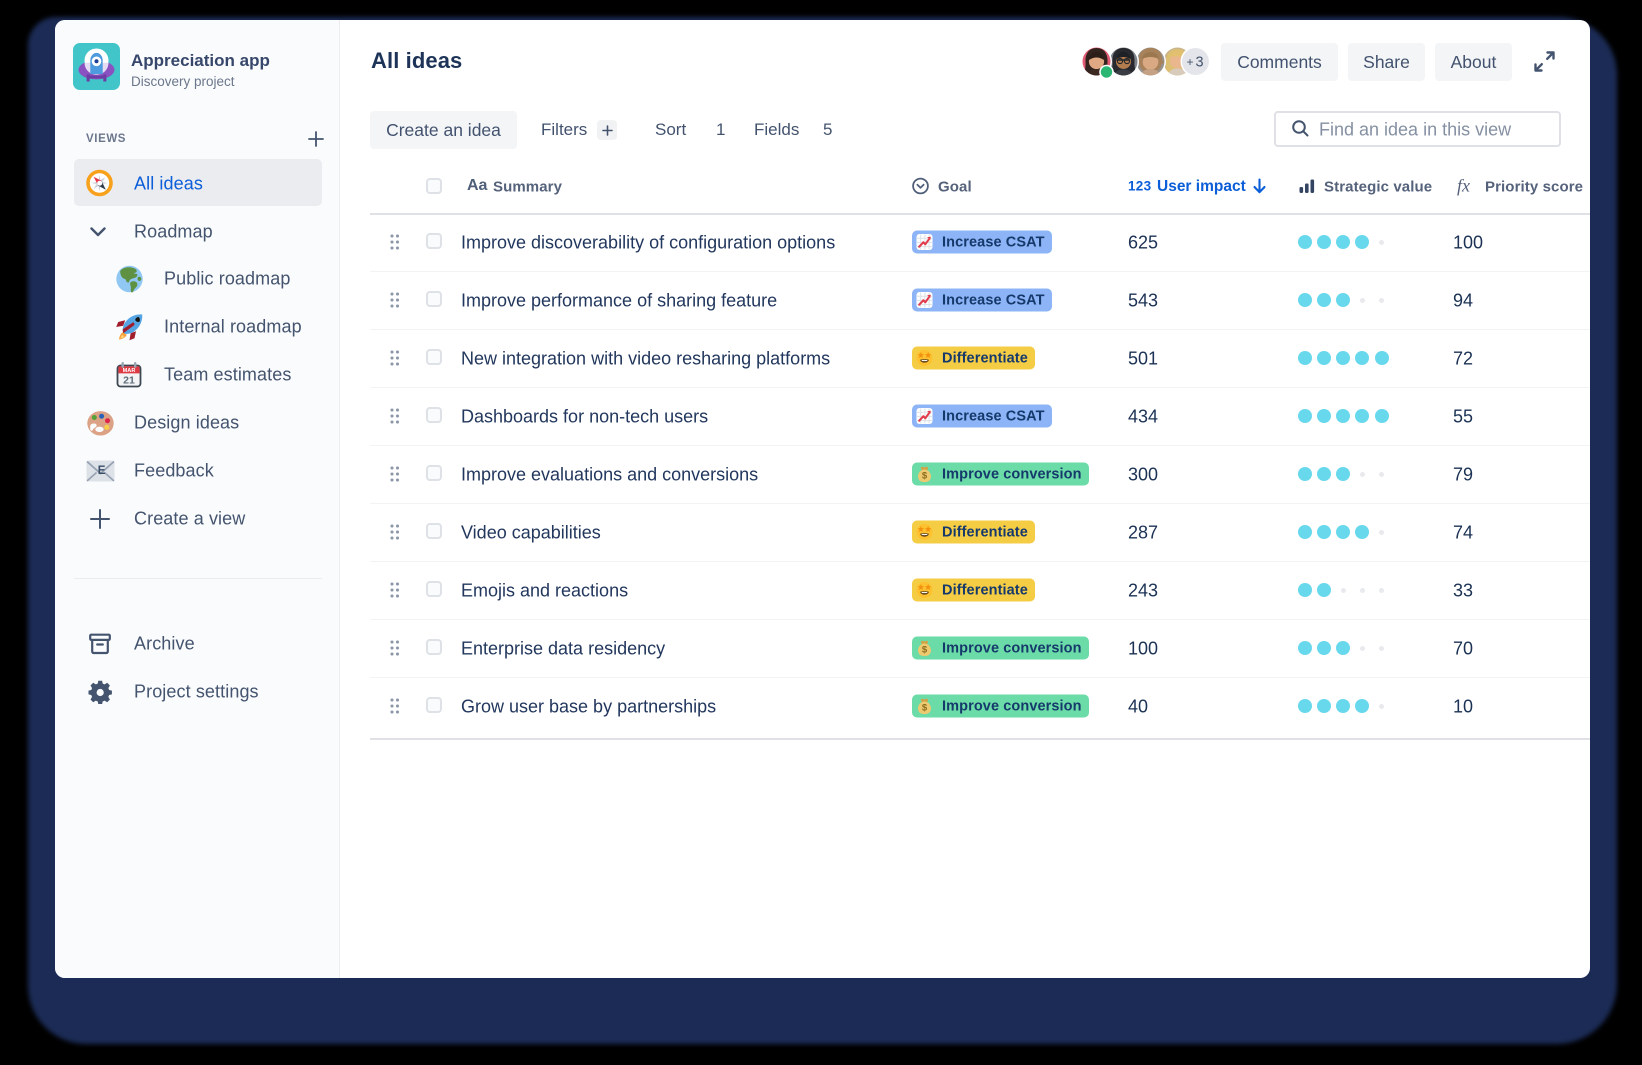 The height and width of the screenshot is (1065, 1642). Describe the element at coordinates (129, 380) in the screenshot. I see `svg-text: 21` at that location.